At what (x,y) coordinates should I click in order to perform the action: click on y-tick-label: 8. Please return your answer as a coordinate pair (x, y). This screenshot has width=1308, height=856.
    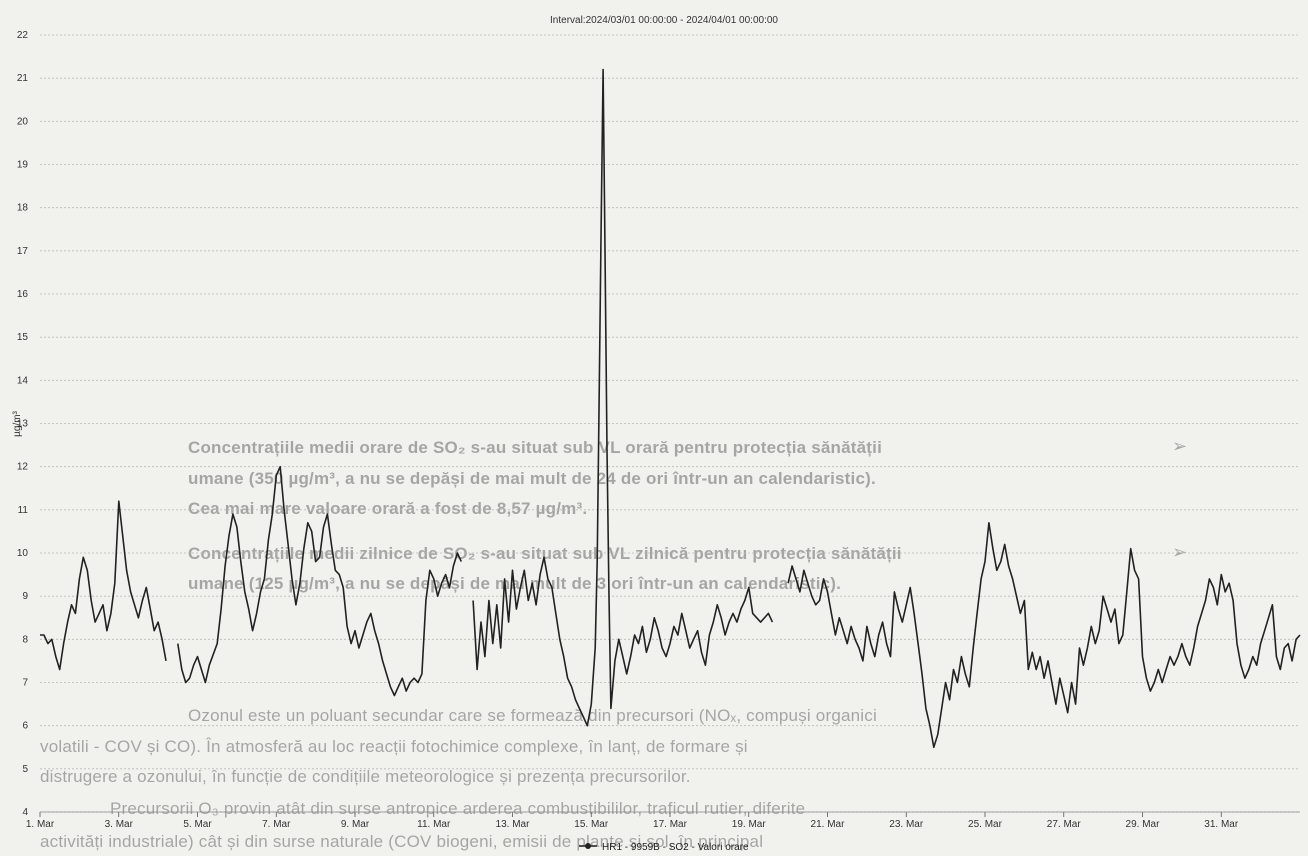
    Looking at the image, I should click on (25, 639).